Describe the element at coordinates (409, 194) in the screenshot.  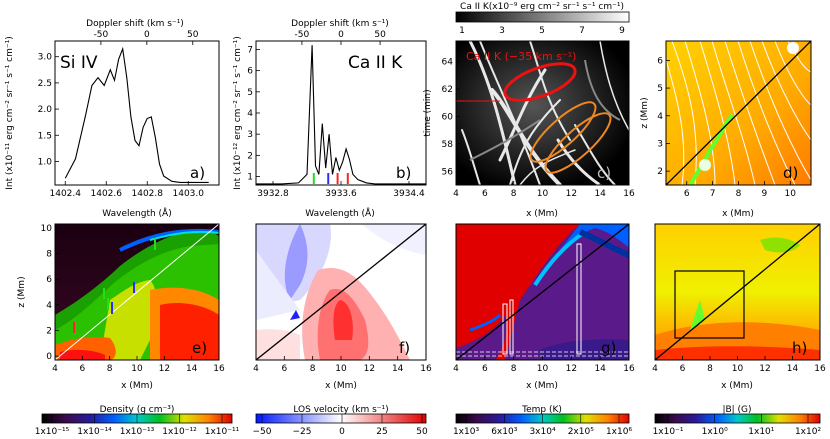
I see `x-tick-label: 3934.4` at that location.